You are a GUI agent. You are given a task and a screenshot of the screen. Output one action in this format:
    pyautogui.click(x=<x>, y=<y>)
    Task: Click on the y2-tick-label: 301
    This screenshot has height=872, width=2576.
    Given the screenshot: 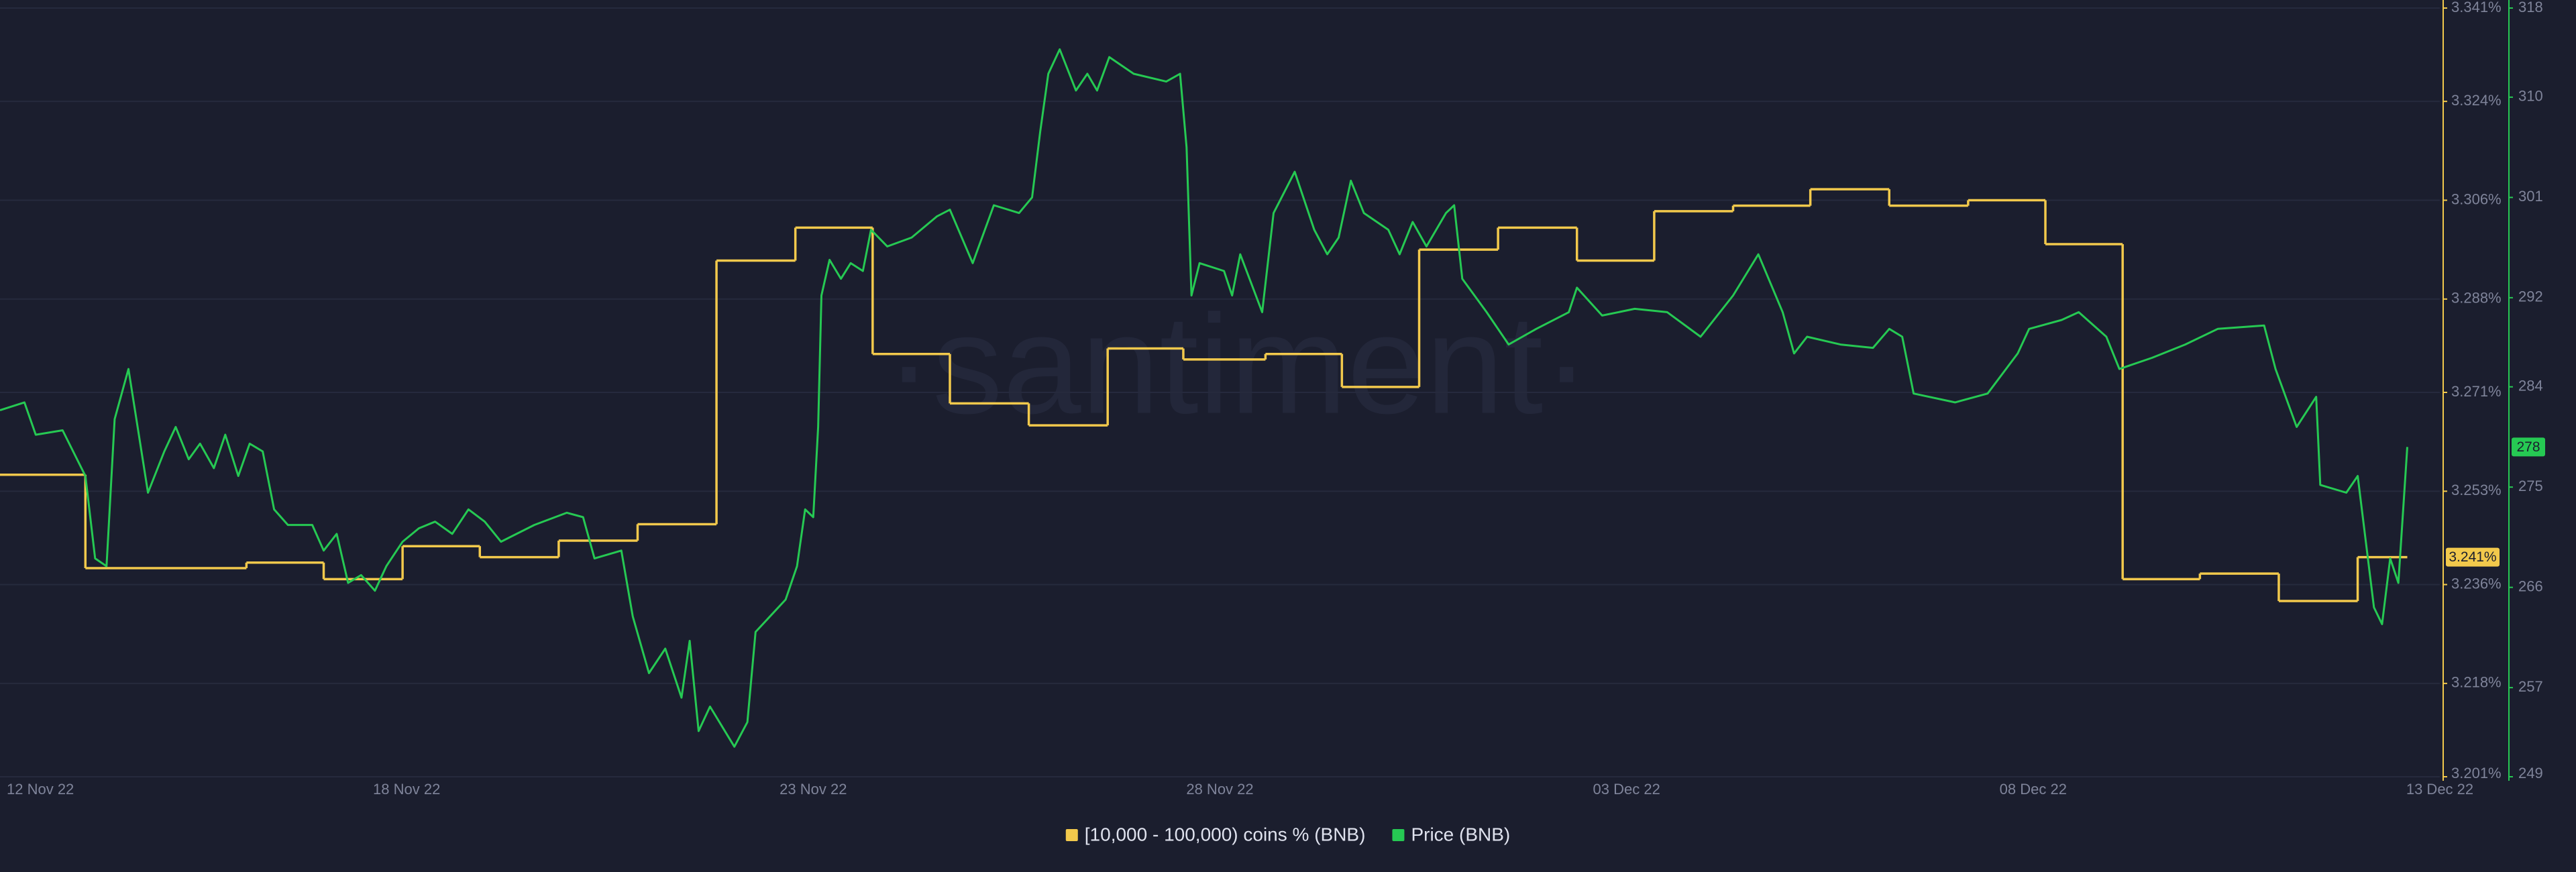 What is the action you would take?
    pyautogui.click(x=2530, y=197)
    